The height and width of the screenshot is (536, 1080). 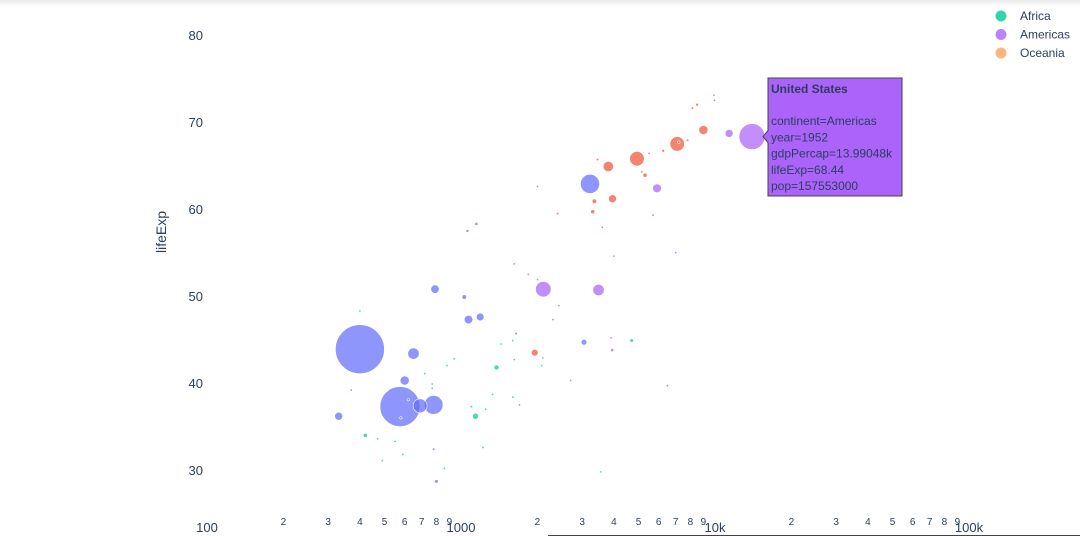 I want to click on legend-marker-americas, so click(x=1001, y=34).